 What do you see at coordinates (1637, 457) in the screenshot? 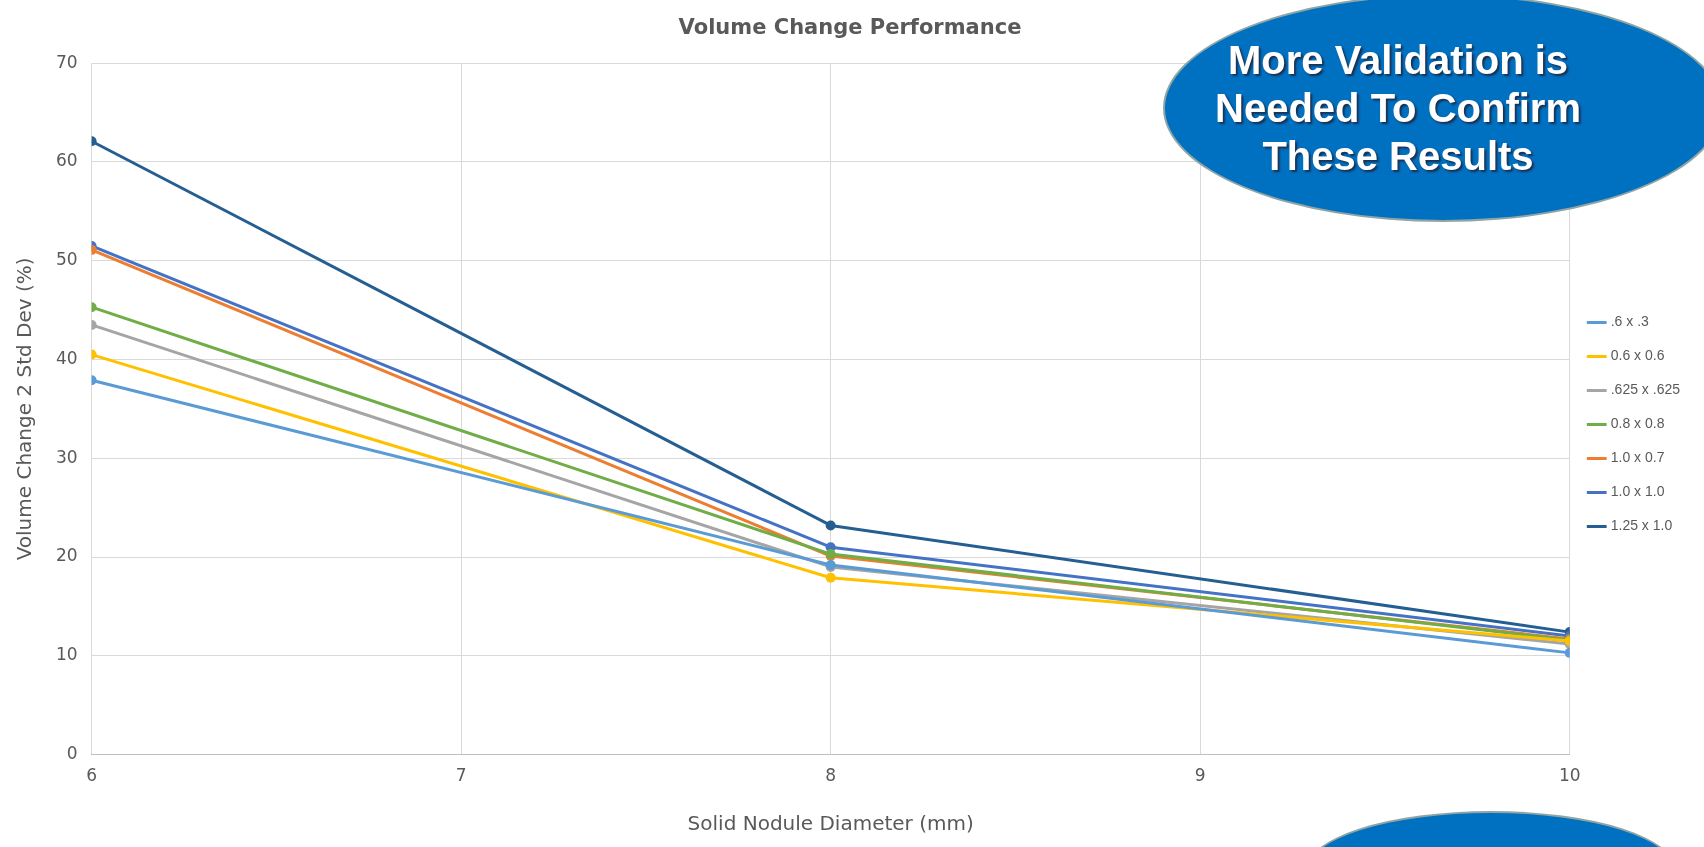
I see `legend-label: 1.0 x 0.7` at bounding box center [1637, 457].